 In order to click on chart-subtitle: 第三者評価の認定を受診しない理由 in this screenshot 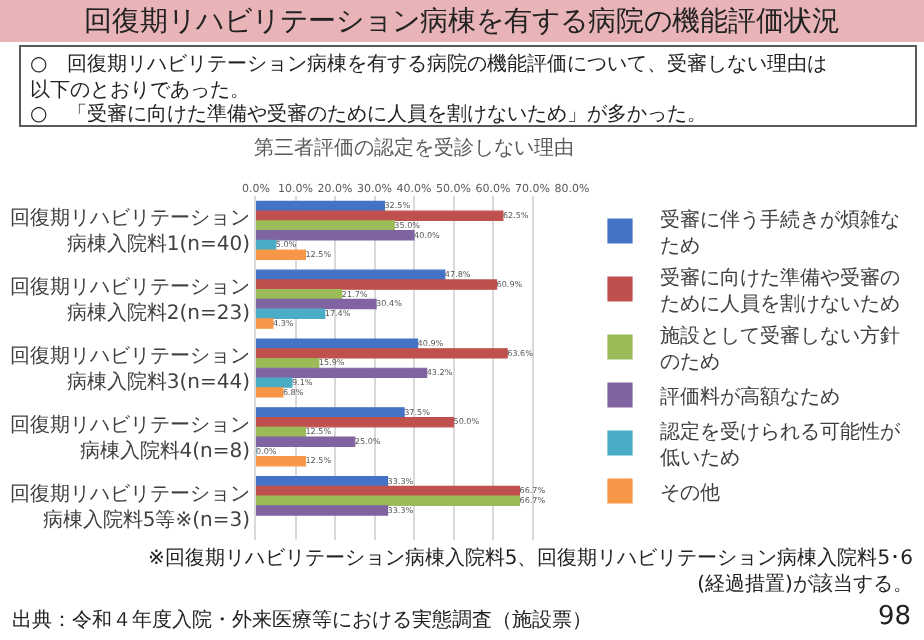, I will do `click(414, 148)`.